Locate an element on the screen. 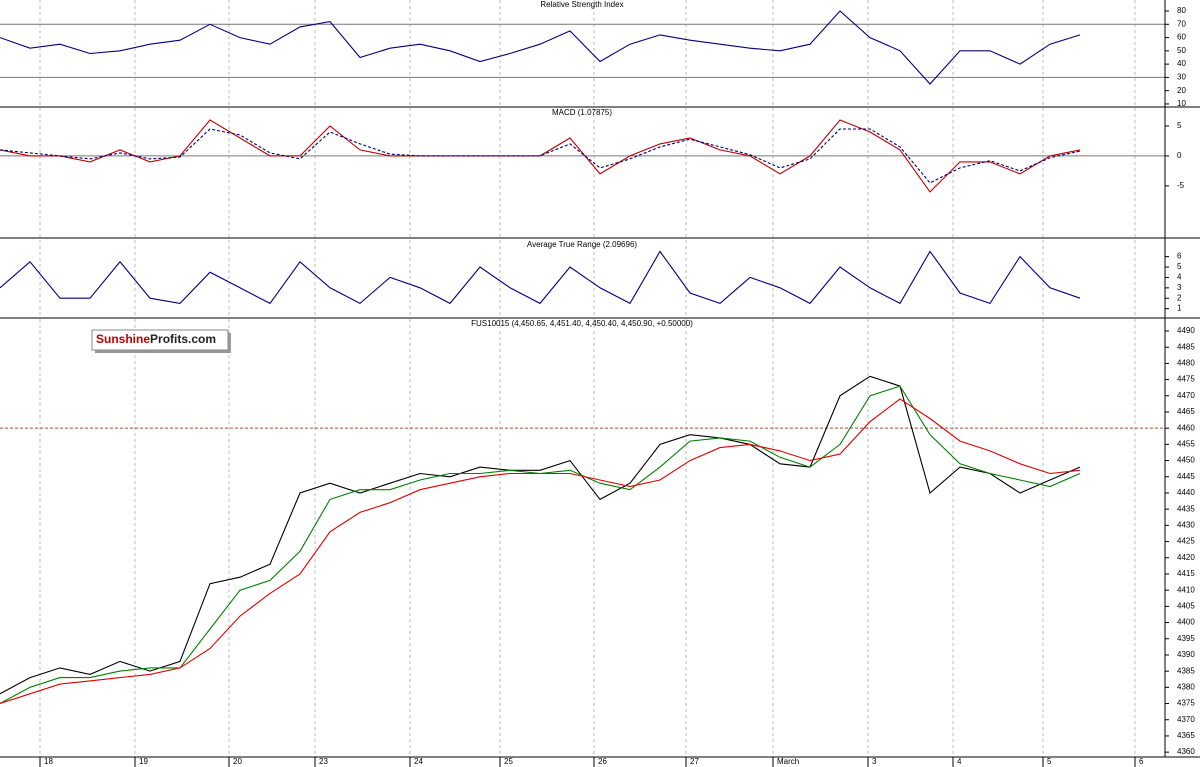 The image size is (1200, 767). x-tick-label: 20 is located at coordinates (237, 761).